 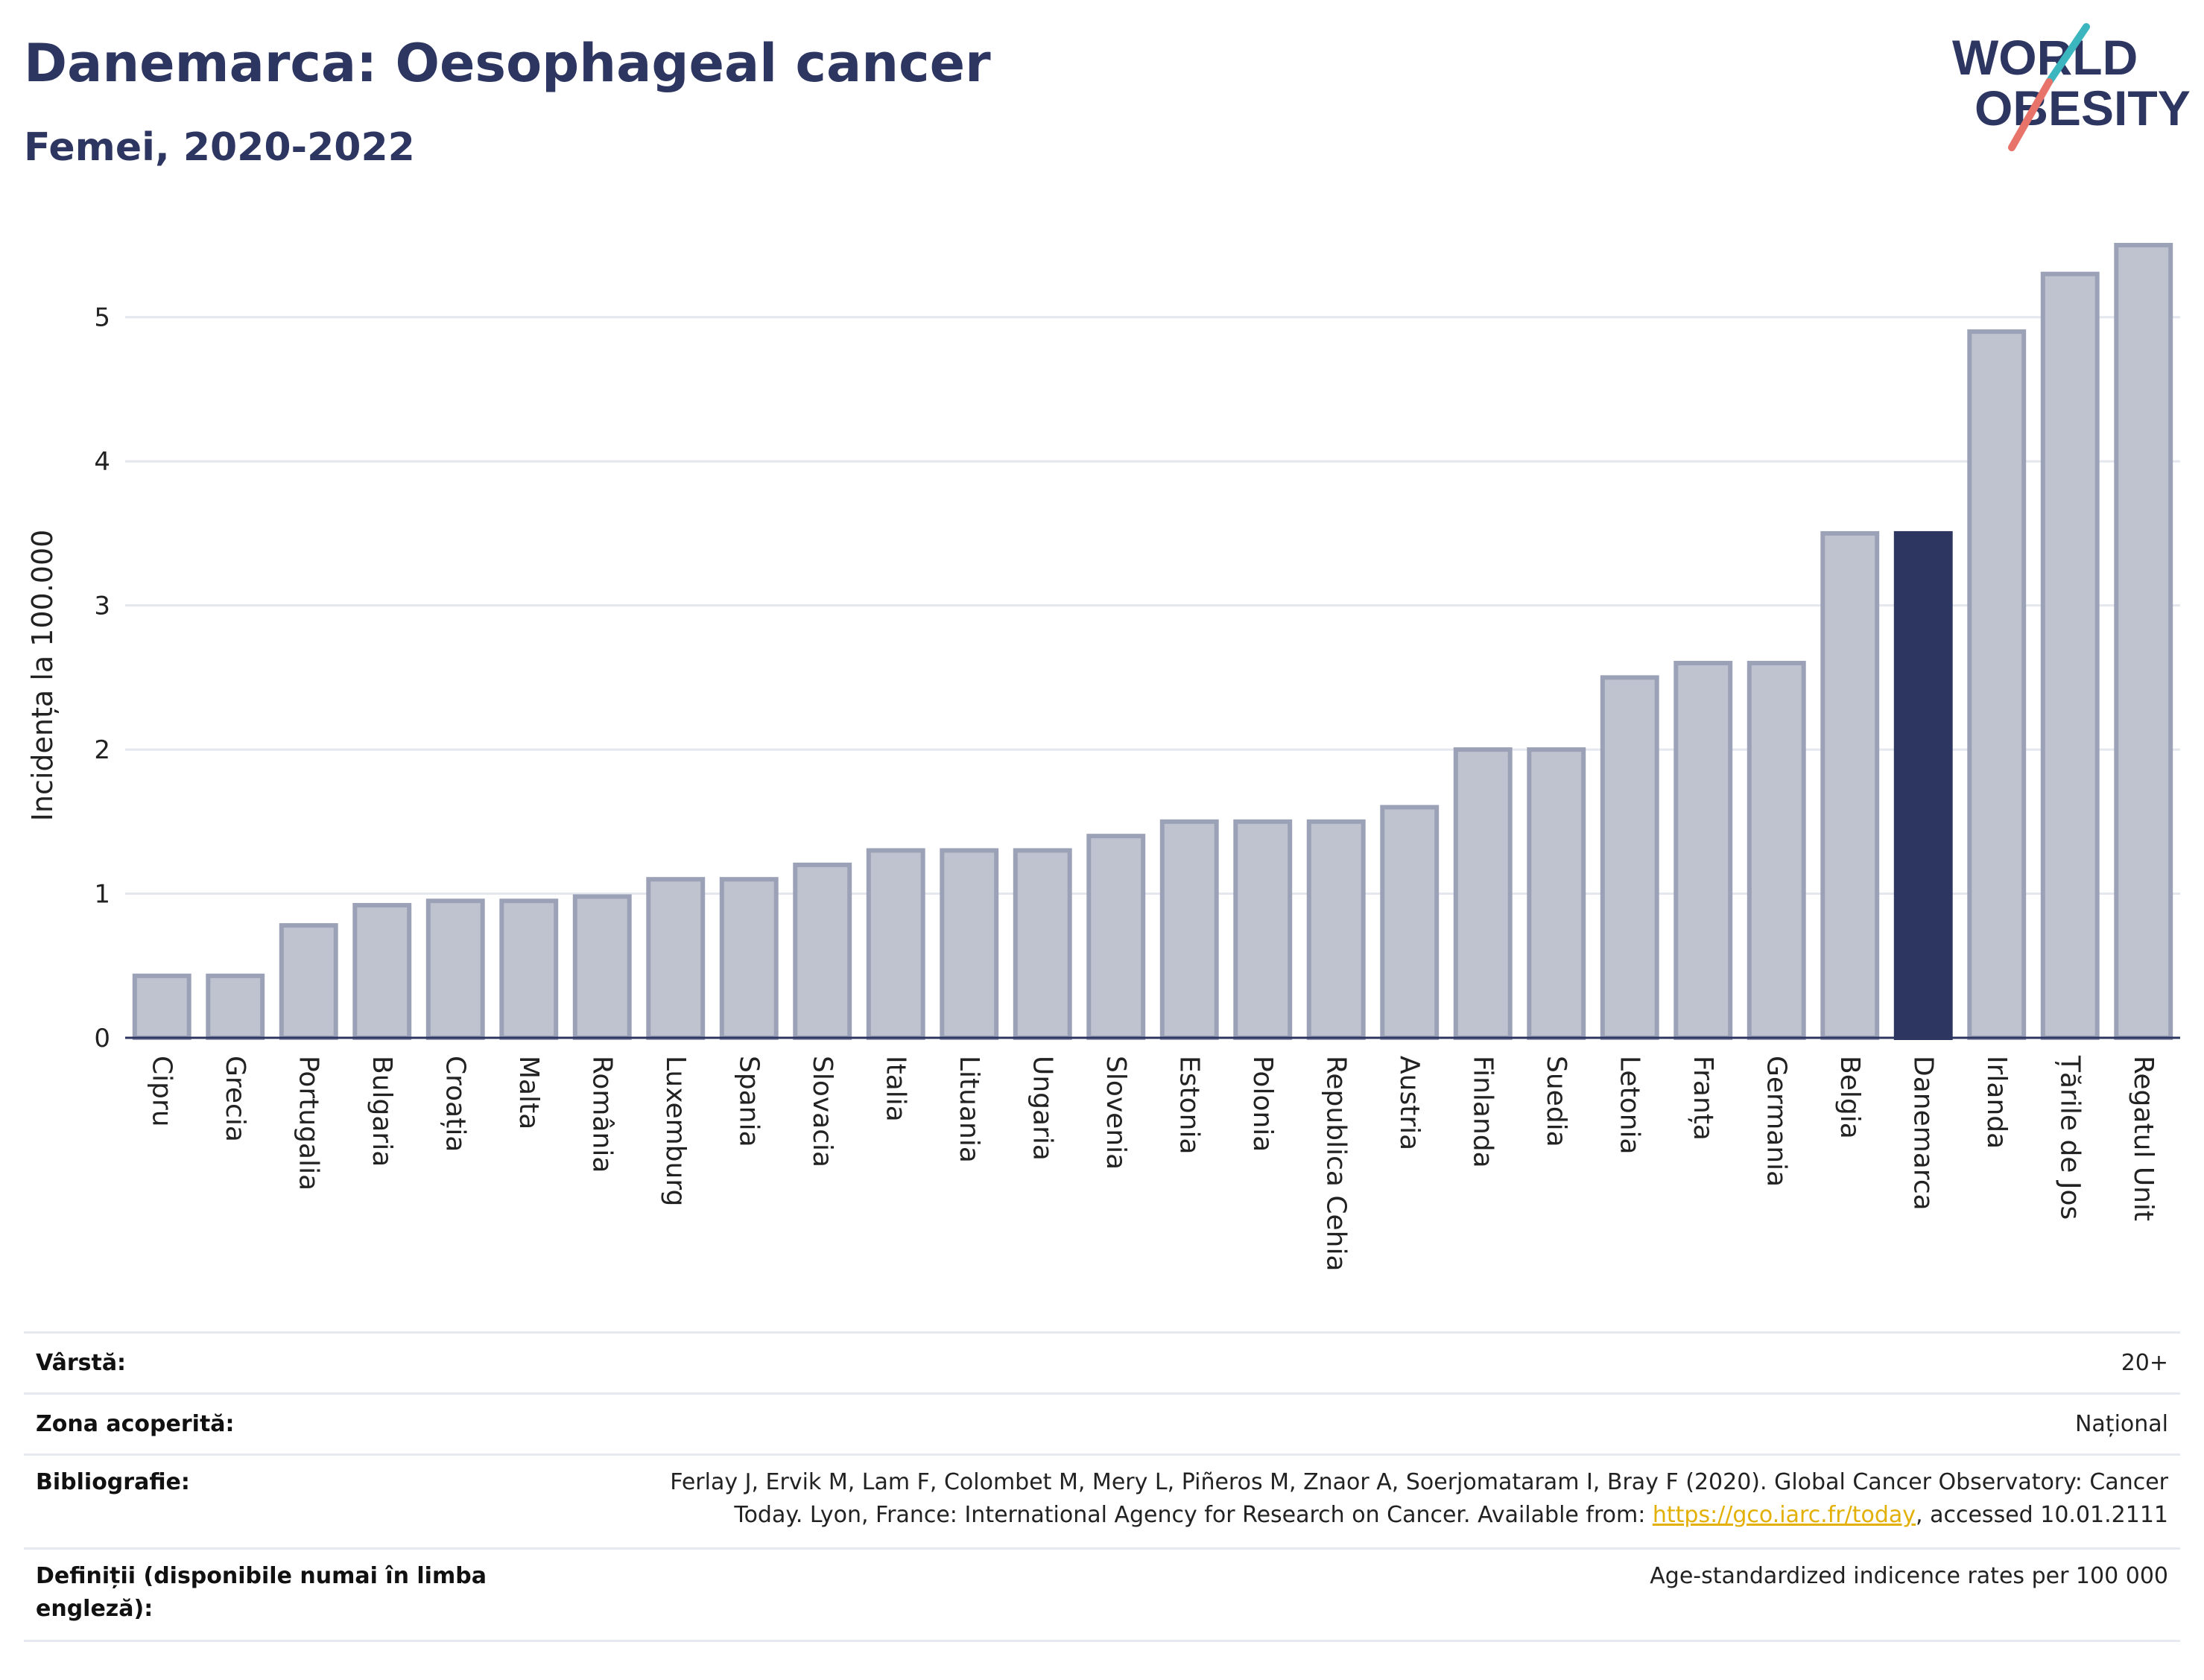 What do you see at coordinates (822, 1111) in the screenshot?
I see `x-tick-label: Slovacia` at bounding box center [822, 1111].